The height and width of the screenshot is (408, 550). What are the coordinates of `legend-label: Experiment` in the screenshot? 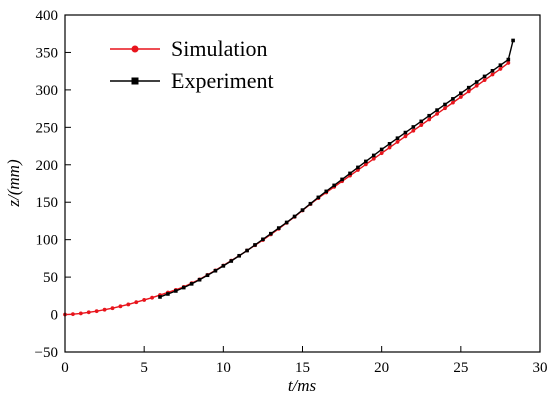 It's located at (222, 80).